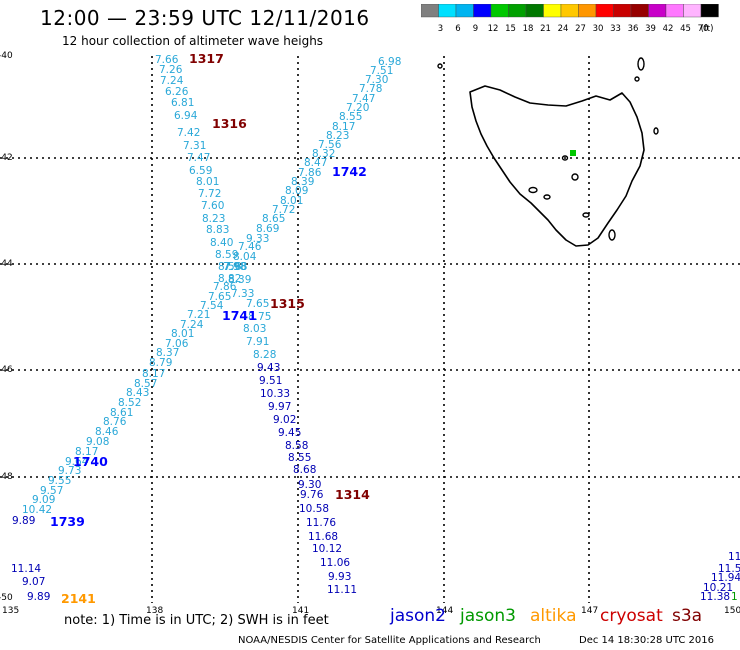  Describe the element at coordinates (493, 29) in the screenshot. I see `scale-label: 12` at that location.